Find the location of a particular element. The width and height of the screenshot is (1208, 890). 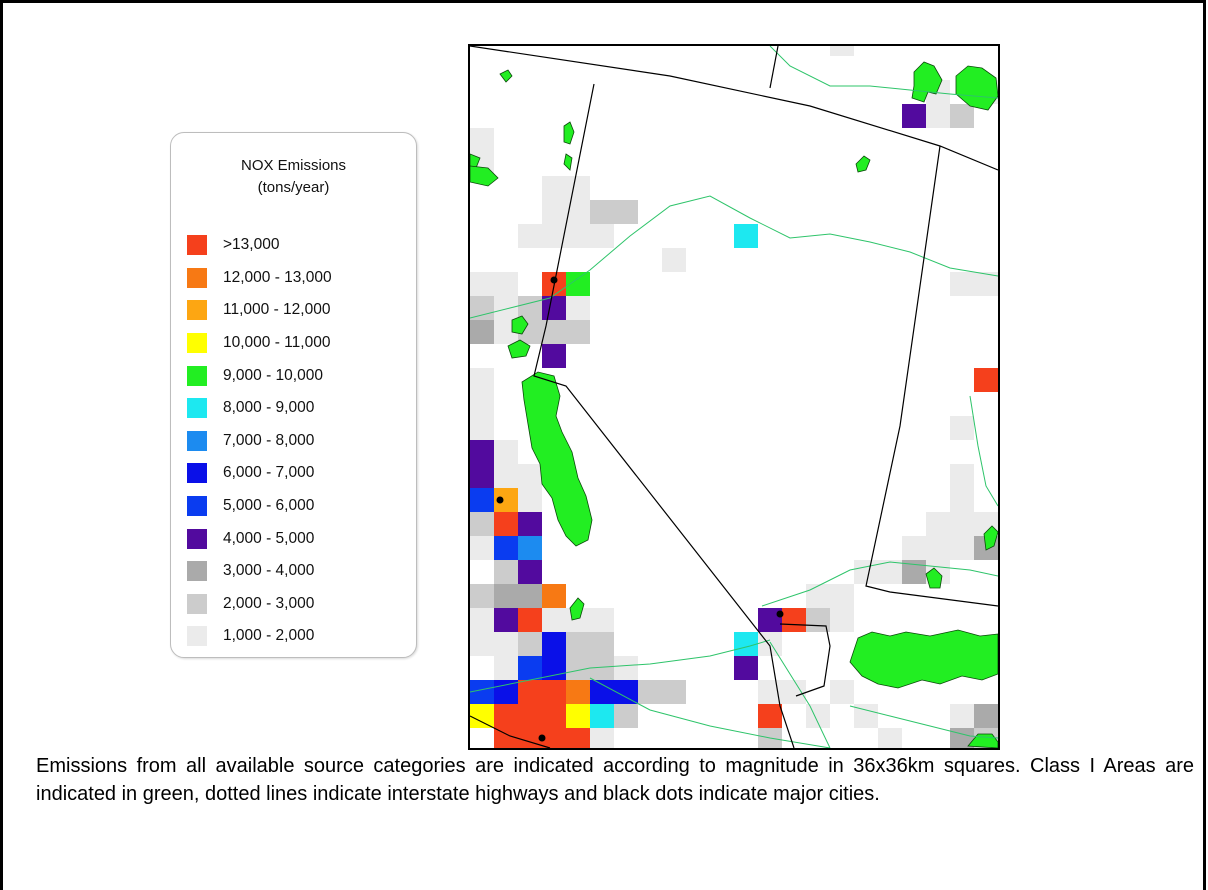

legend-item: 12,000 - 13,000 is located at coordinates (259, 278).